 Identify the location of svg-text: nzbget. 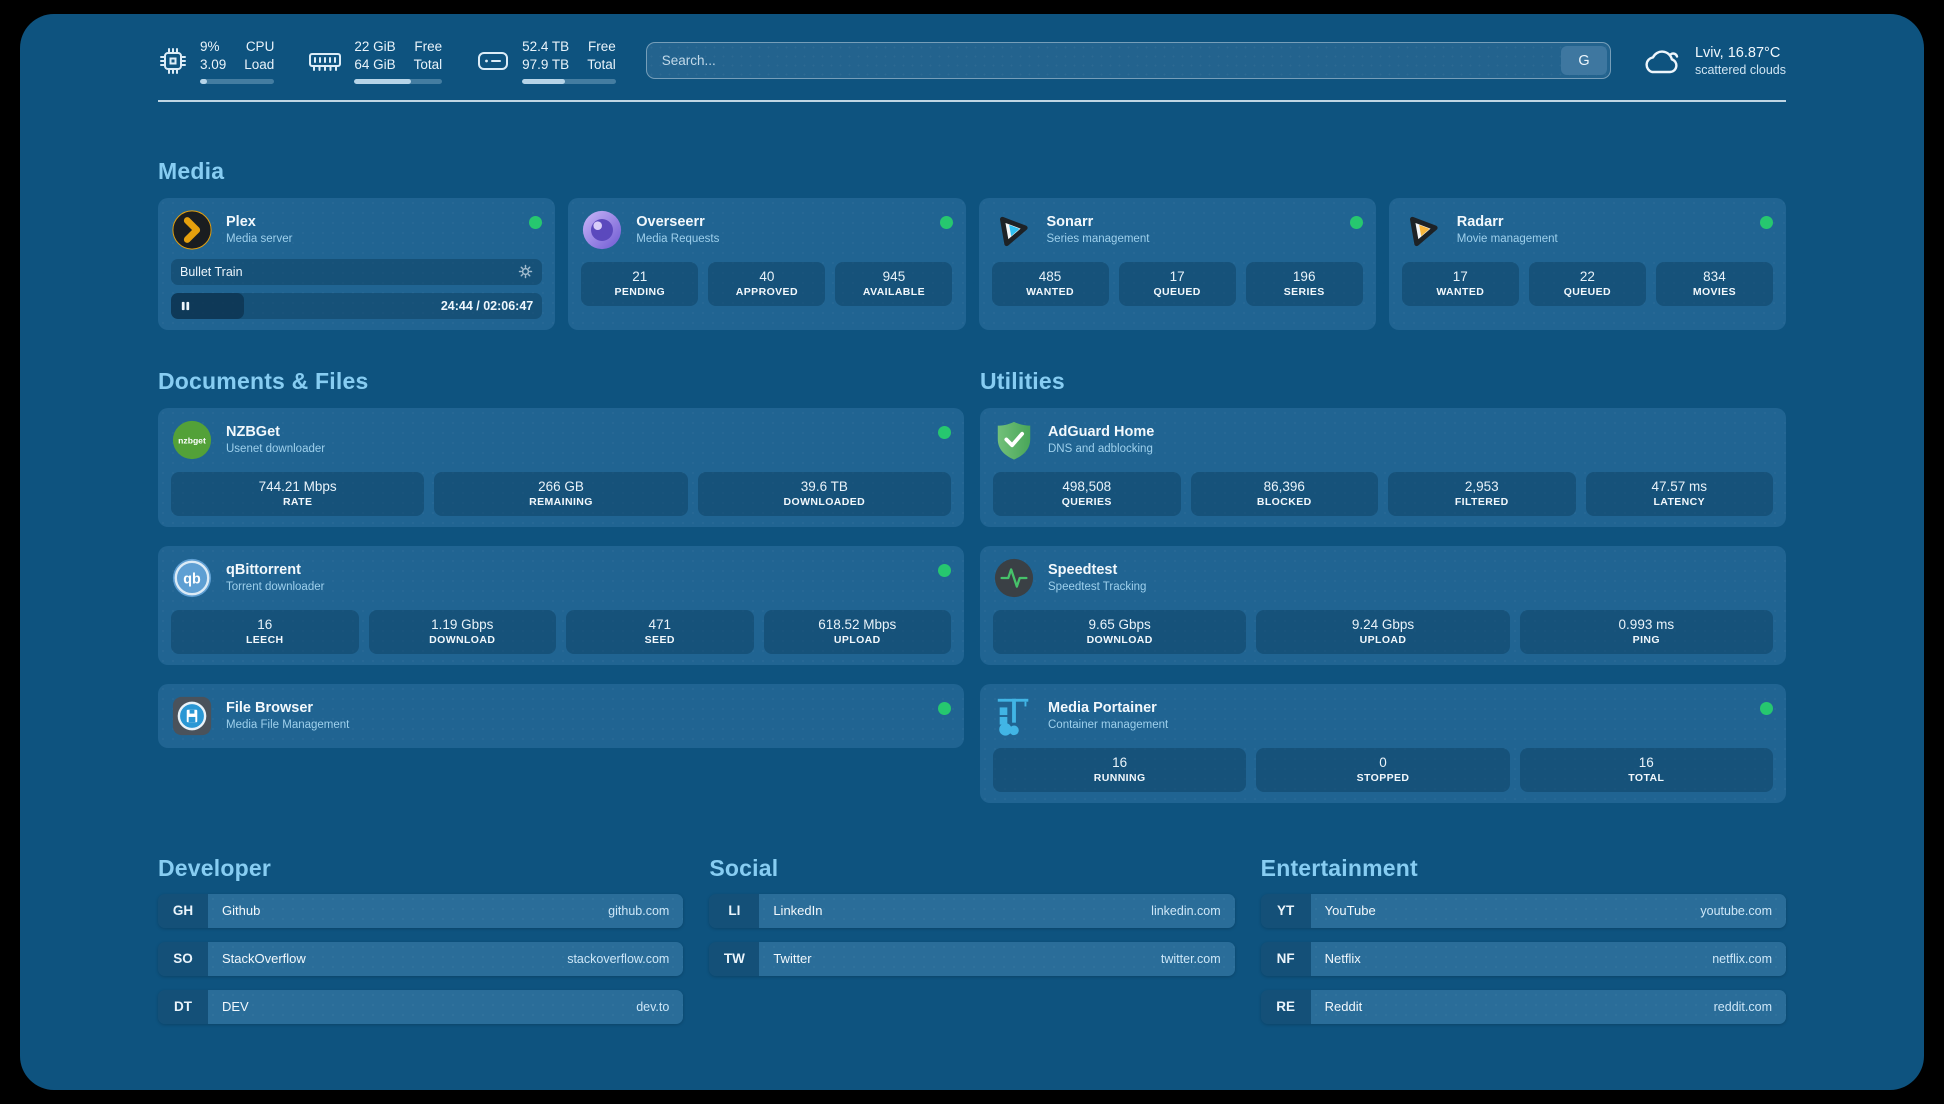
(192, 440).